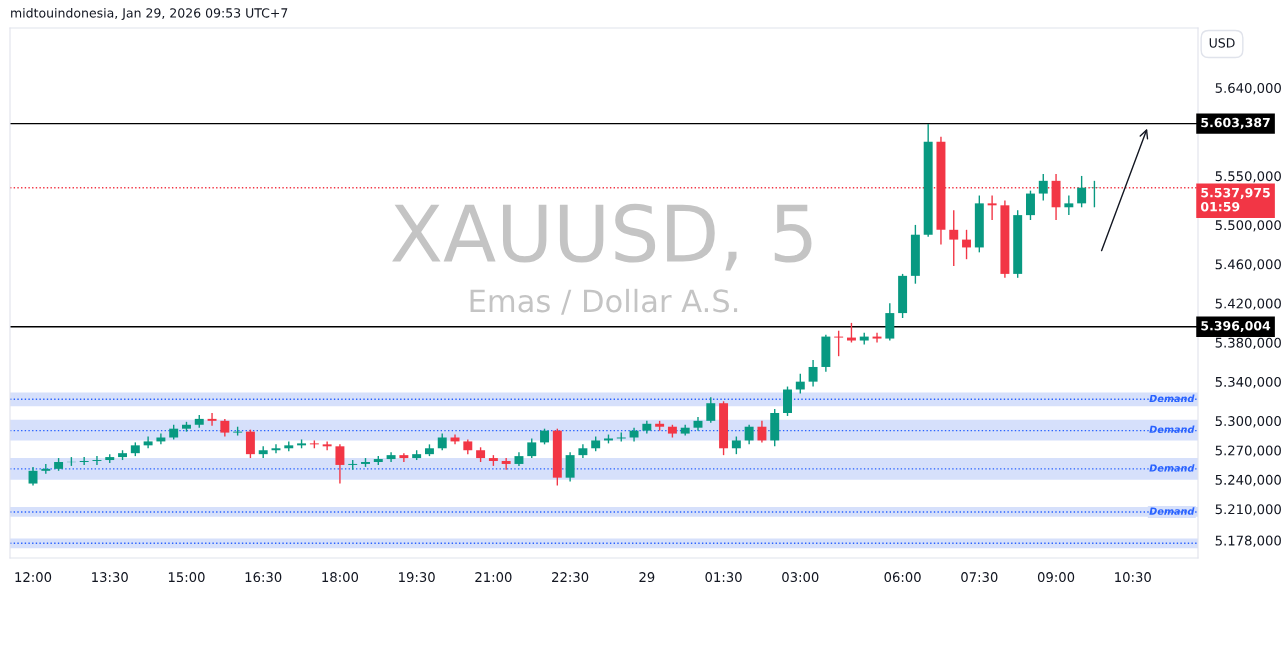 This screenshot has height=646, width=1281. Describe the element at coordinates (1248, 343) in the screenshot. I see `y-tick-label: 5.380,000` at that location.